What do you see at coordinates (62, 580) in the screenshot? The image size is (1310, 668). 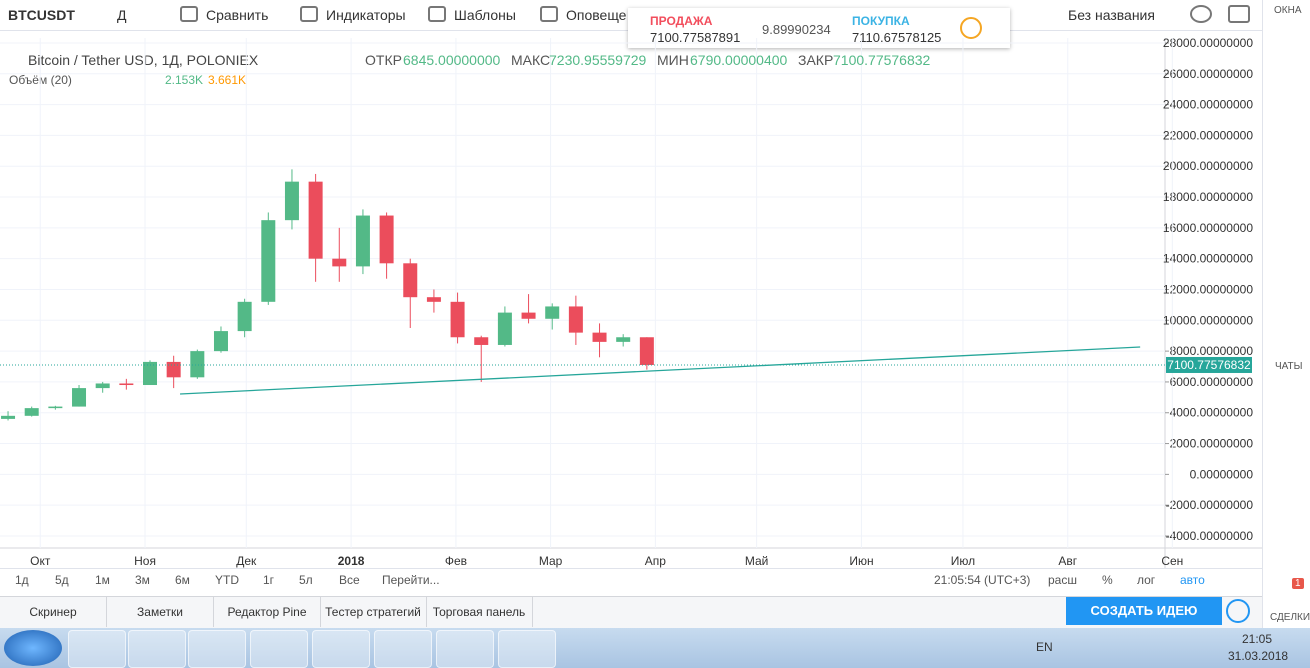 I see `range-button: 5д` at bounding box center [62, 580].